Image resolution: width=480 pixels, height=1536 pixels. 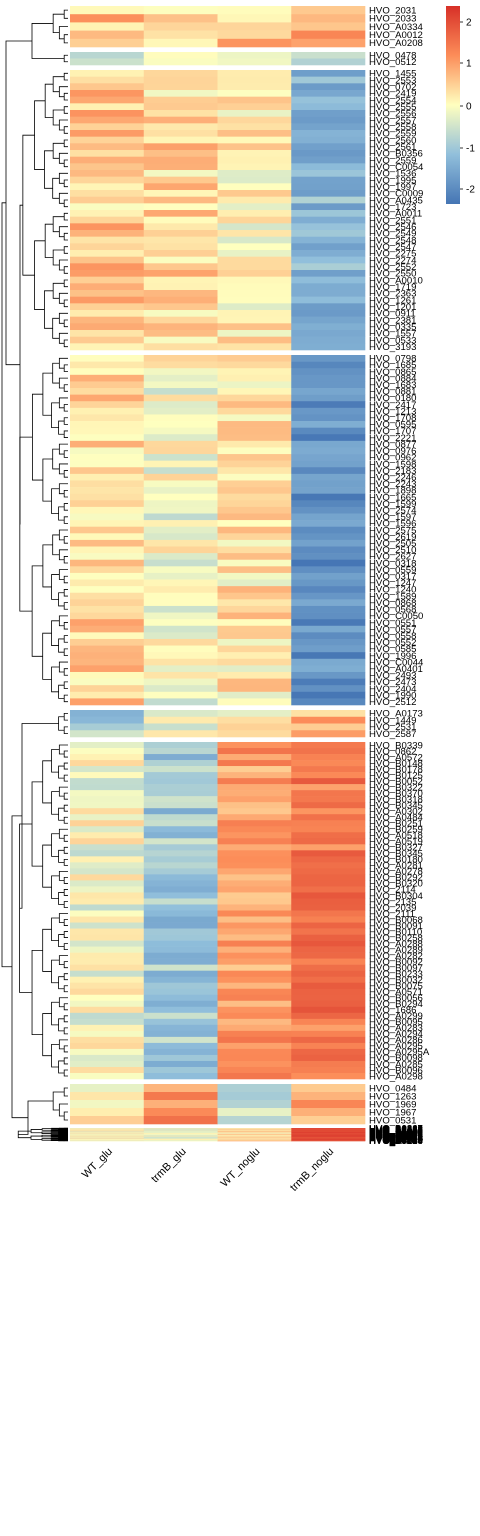 What do you see at coordinates (392, 334) in the screenshot?
I see `row-label: HVO_1557` at bounding box center [392, 334].